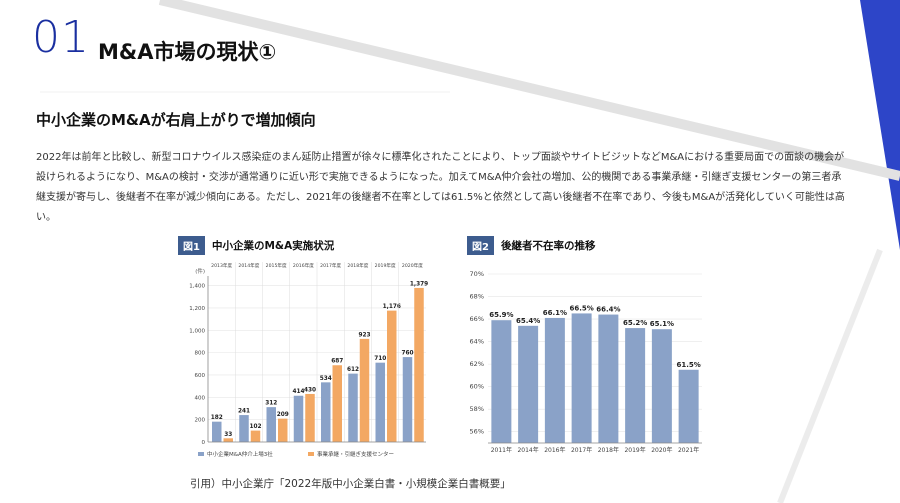  What do you see at coordinates (240, 454) in the screenshot?
I see `chart1-legend-label: 中小企業M&A仲介上場3社` at bounding box center [240, 454].